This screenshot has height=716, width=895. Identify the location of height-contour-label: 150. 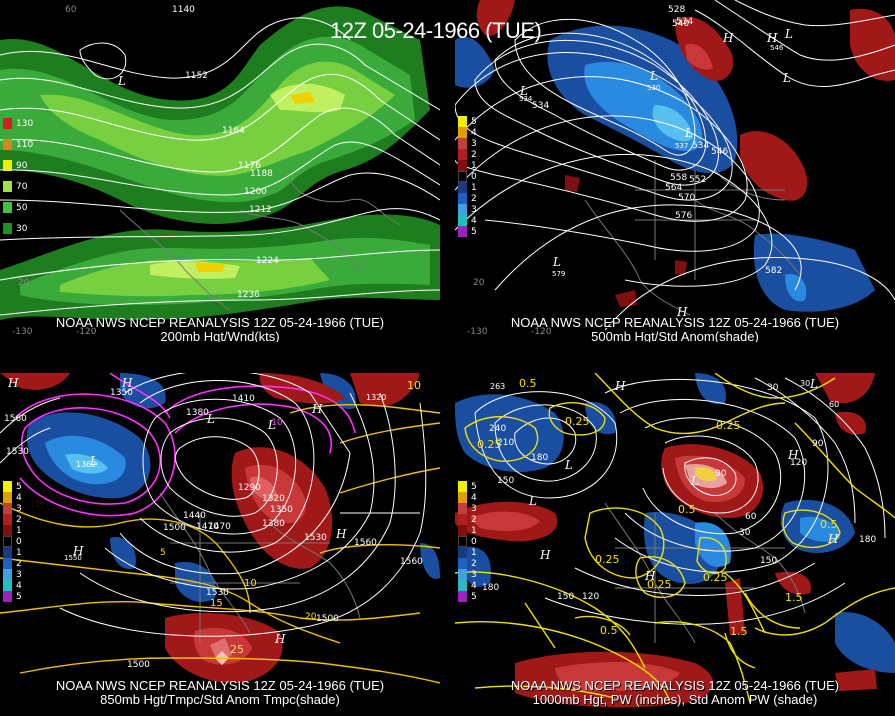
(768, 561).